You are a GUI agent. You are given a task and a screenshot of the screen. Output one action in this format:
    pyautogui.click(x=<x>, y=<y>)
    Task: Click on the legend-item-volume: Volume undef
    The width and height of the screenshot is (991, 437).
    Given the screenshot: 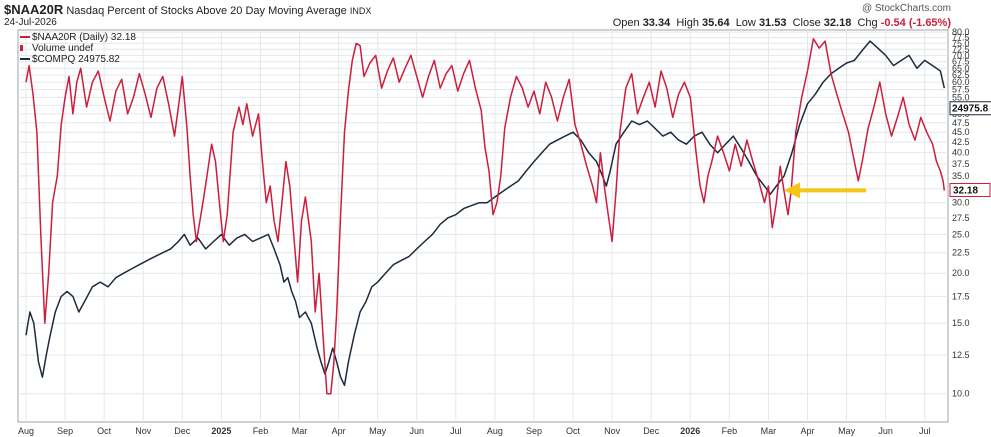 What is the action you would take?
    pyautogui.click(x=56, y=48)
    